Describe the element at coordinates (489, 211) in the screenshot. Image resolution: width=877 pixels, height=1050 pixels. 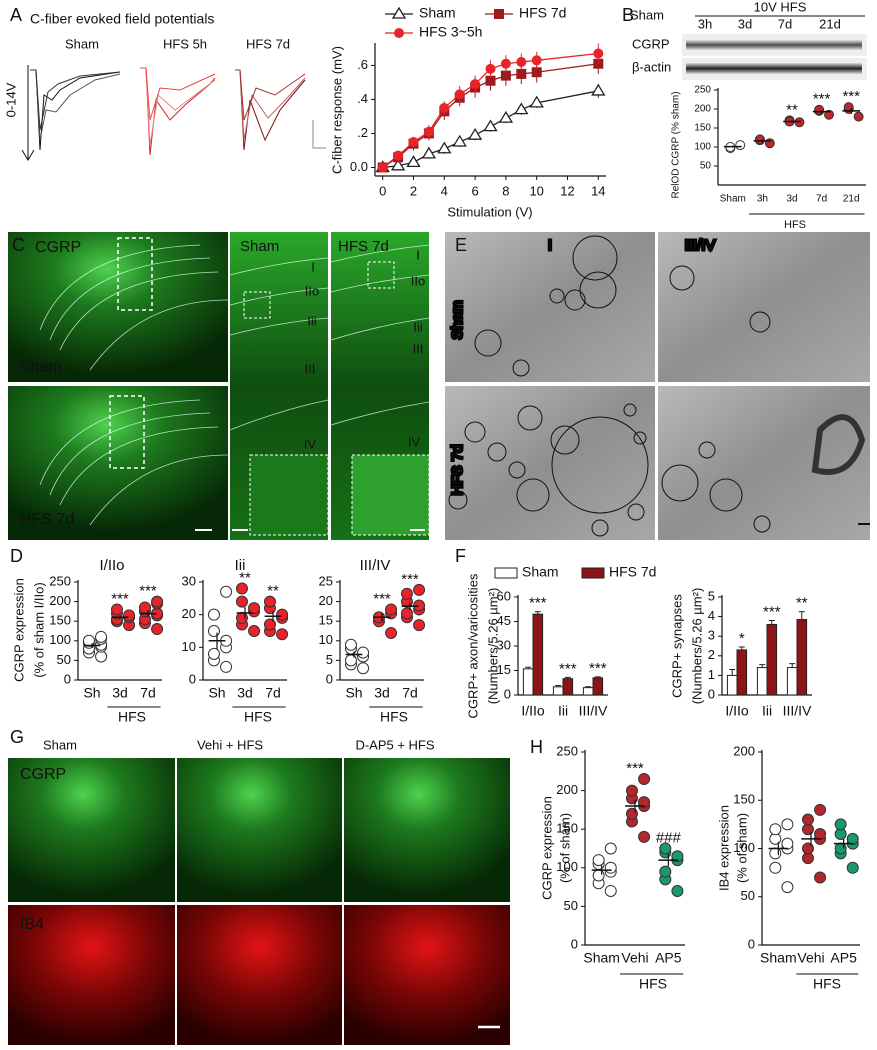
I see `x-axis-label: Stimulation (V)` at that location.